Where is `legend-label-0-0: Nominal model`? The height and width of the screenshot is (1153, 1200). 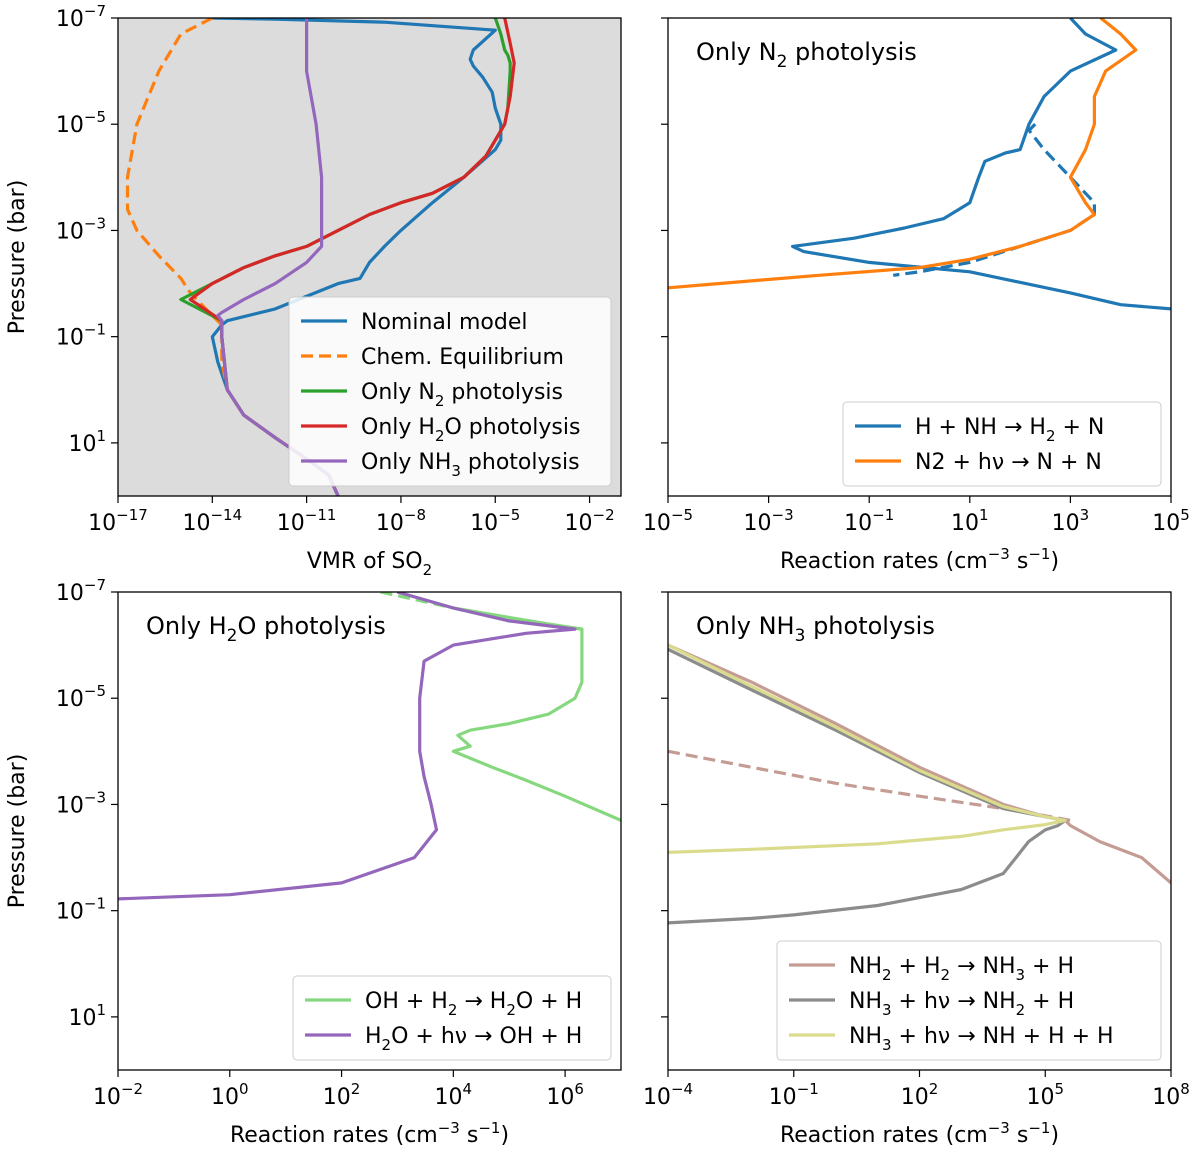
legend-label-0-0: Nominal model is located at coordinates (444, 322).